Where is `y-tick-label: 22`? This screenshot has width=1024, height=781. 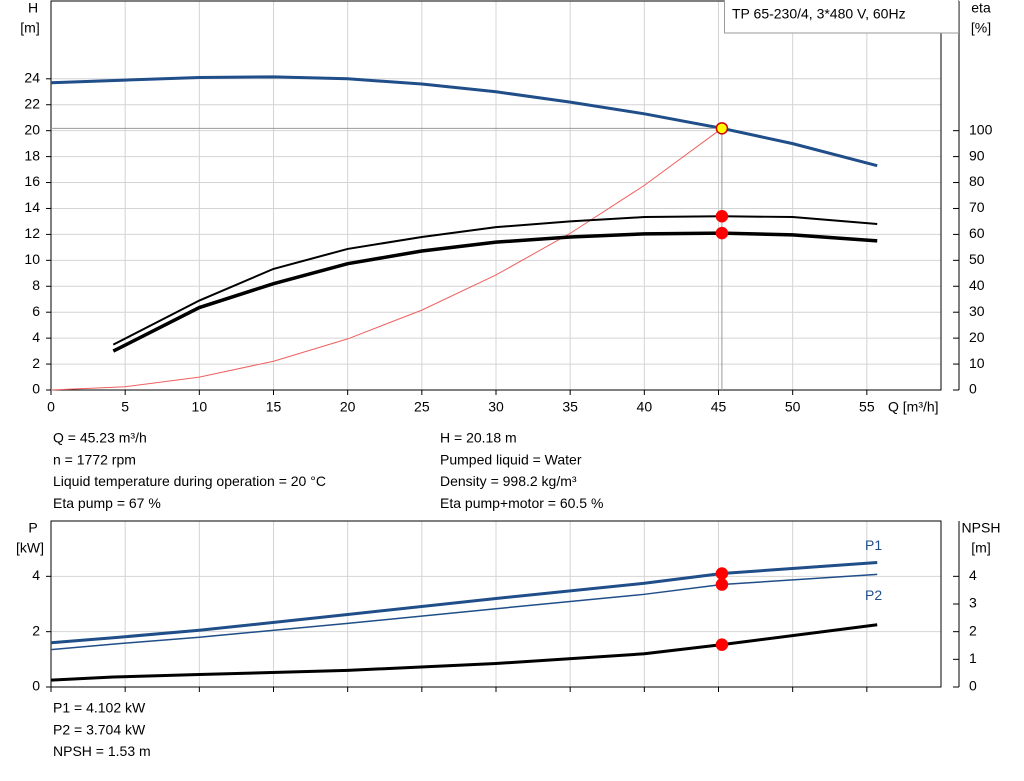 y-tick-label: 22 is located at coordinates (32, 103).